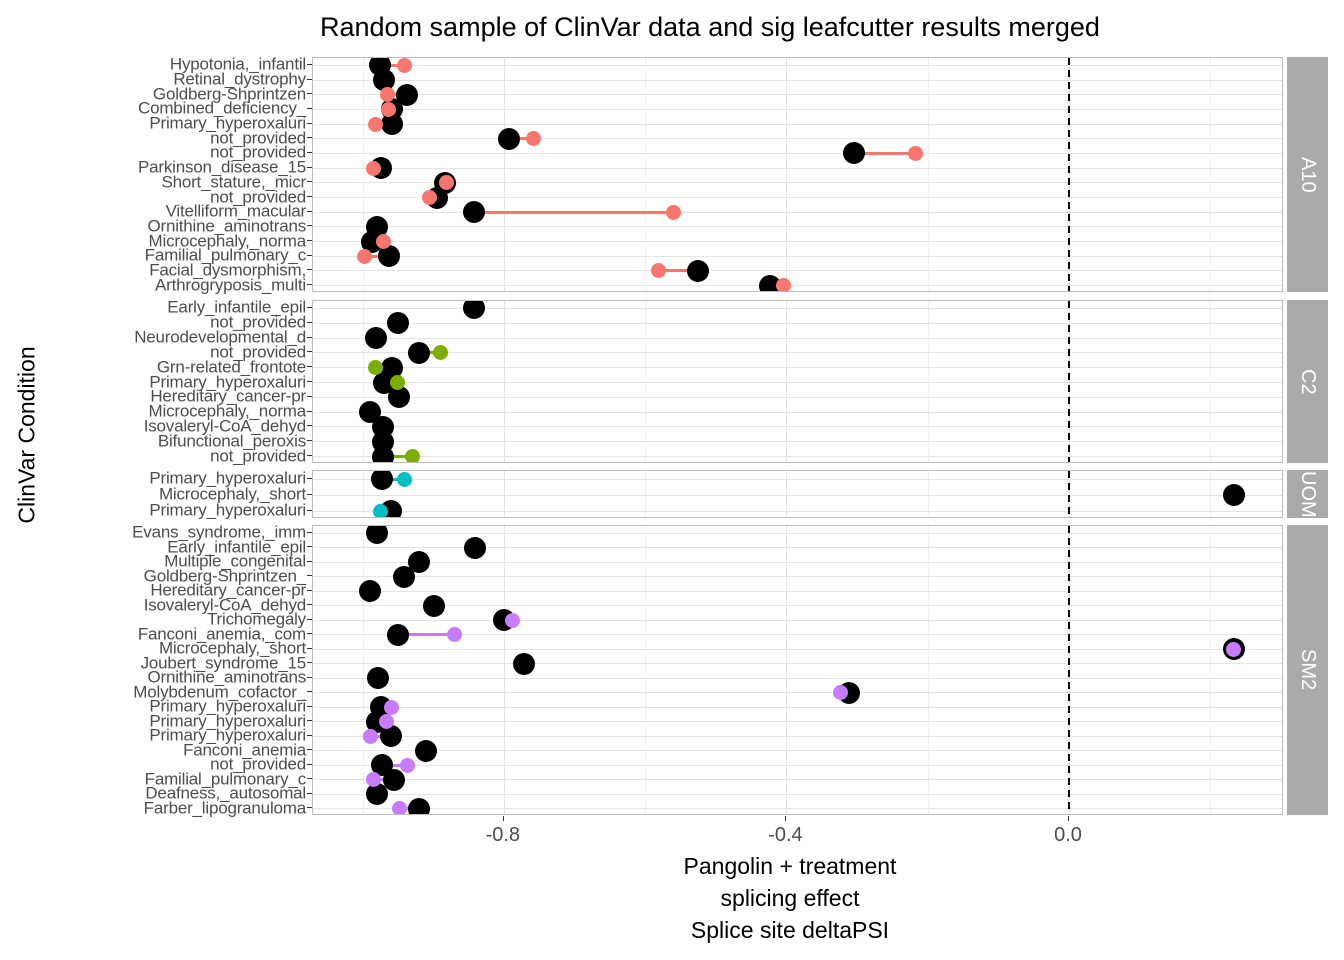 This screenshot has height=960, width=1344. I want to click on y-tick-label: Microcephaly,_norma, so click(227, 241).